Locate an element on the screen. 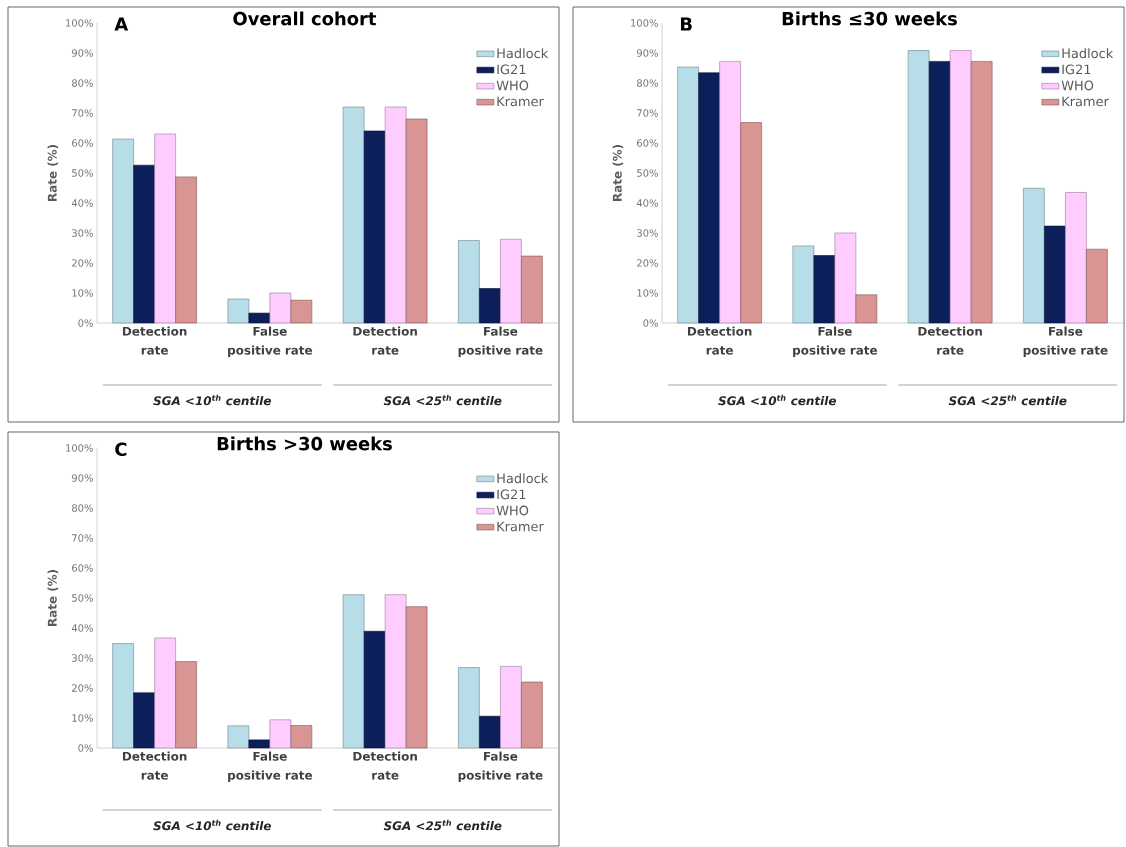 Image resolution: width=1126 pixels, height=847 pixels. chart-title: Births >30 weeks is located at coordinates (304, 443).